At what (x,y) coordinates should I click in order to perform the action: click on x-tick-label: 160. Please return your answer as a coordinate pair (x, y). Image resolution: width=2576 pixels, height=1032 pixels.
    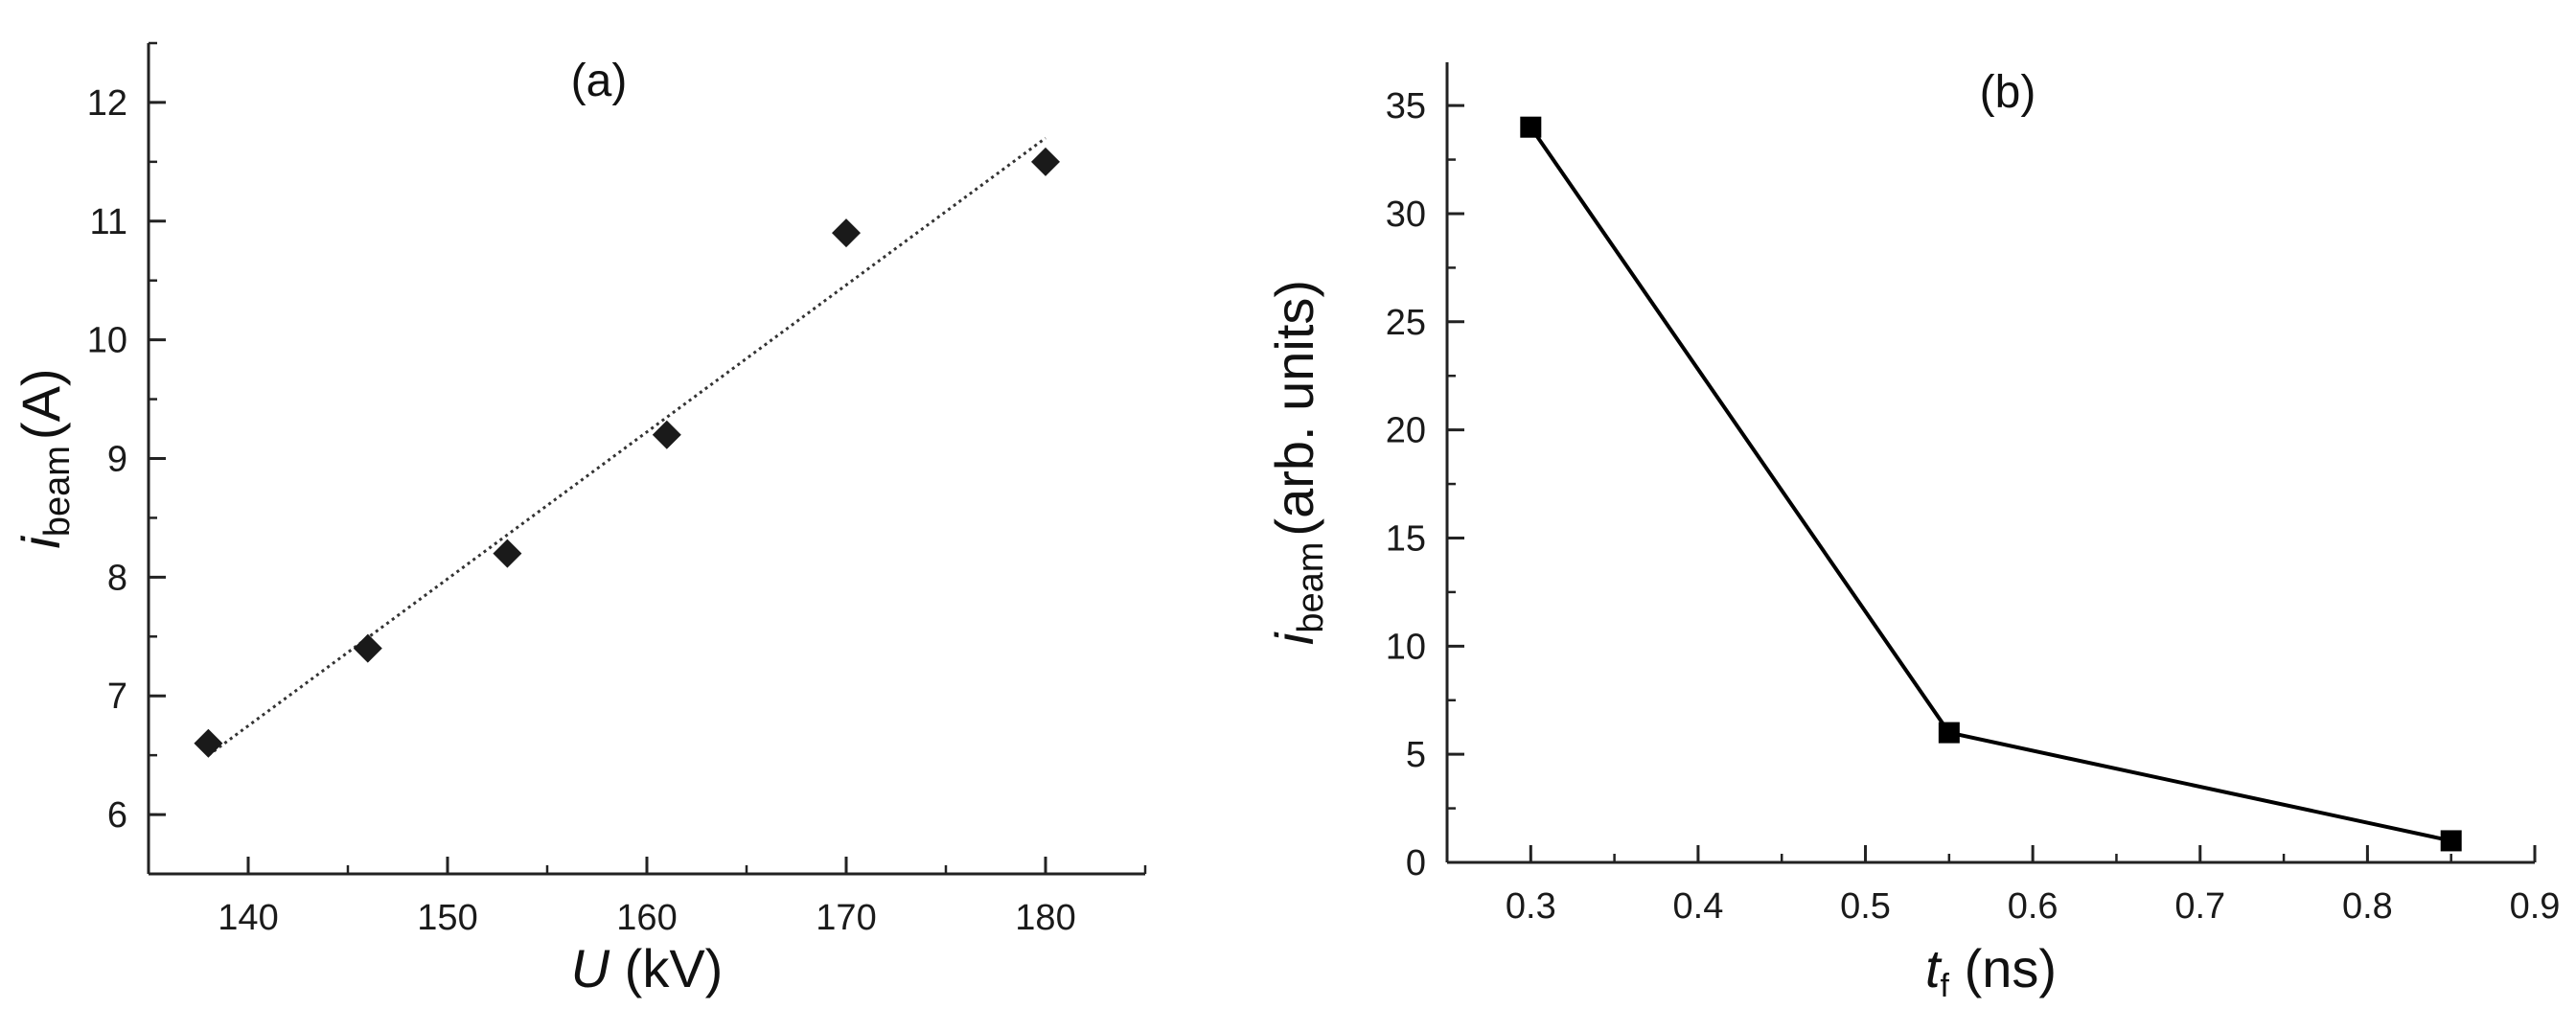
    Looking at the image, I should click on (646, 918).